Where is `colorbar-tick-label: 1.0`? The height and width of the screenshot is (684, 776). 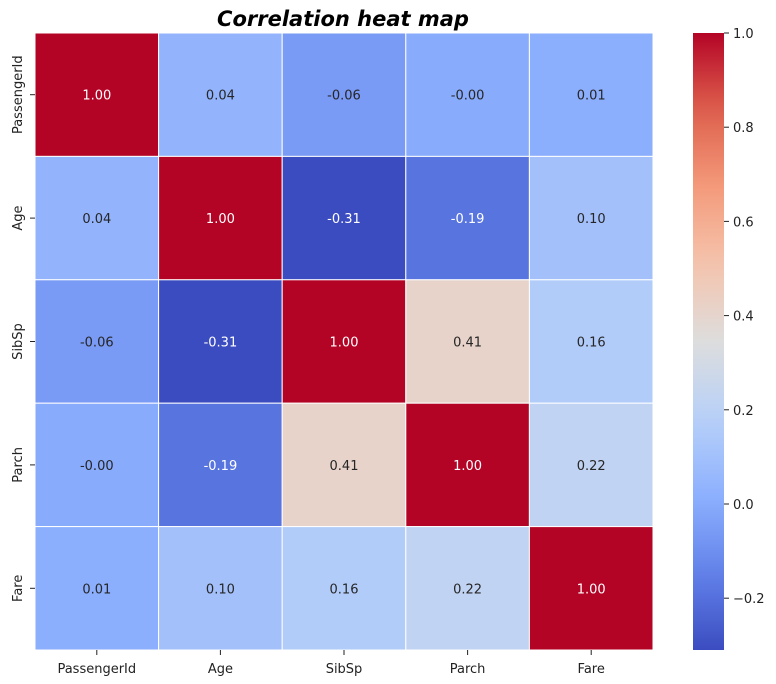
colorbar-tick-label: 1.0 is located at coordinates (743, 34).